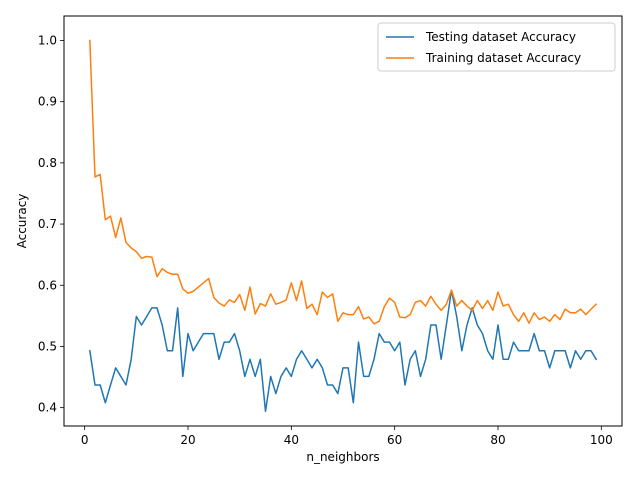 This screenshot has width=640, height=480. I want to click on y-tick-label: 0.6, so click(47, 285).